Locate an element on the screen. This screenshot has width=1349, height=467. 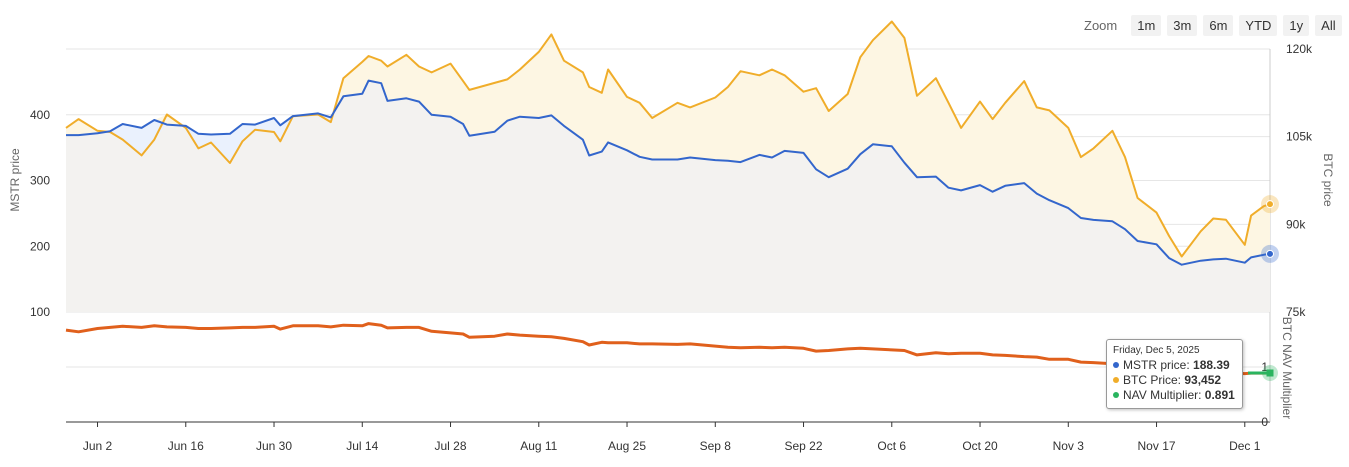
tooltip-mstr-value: 188.39 is located at coordinates (1211, 365).